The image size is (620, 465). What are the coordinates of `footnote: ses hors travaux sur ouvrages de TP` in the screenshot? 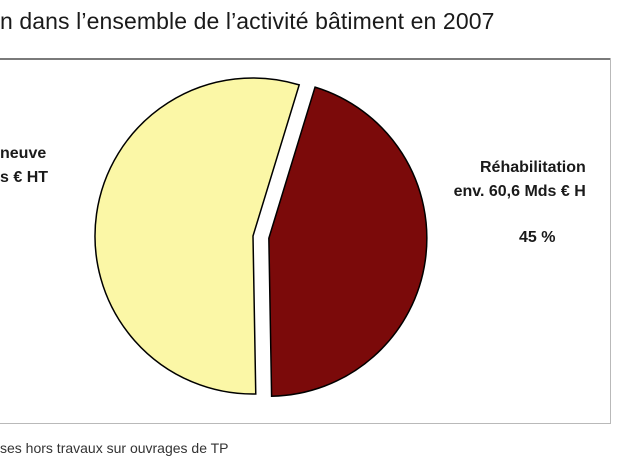 It's located at (114, 448).